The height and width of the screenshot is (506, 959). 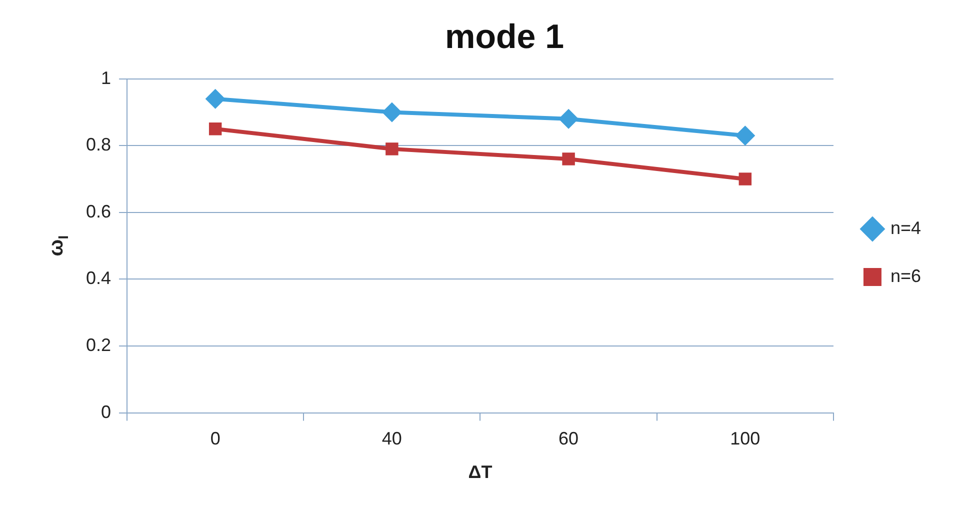 What do you see at coordinates (906, 276) in the screenshot?
I see `legend-label: n=6` at bounding box center [906, 276].